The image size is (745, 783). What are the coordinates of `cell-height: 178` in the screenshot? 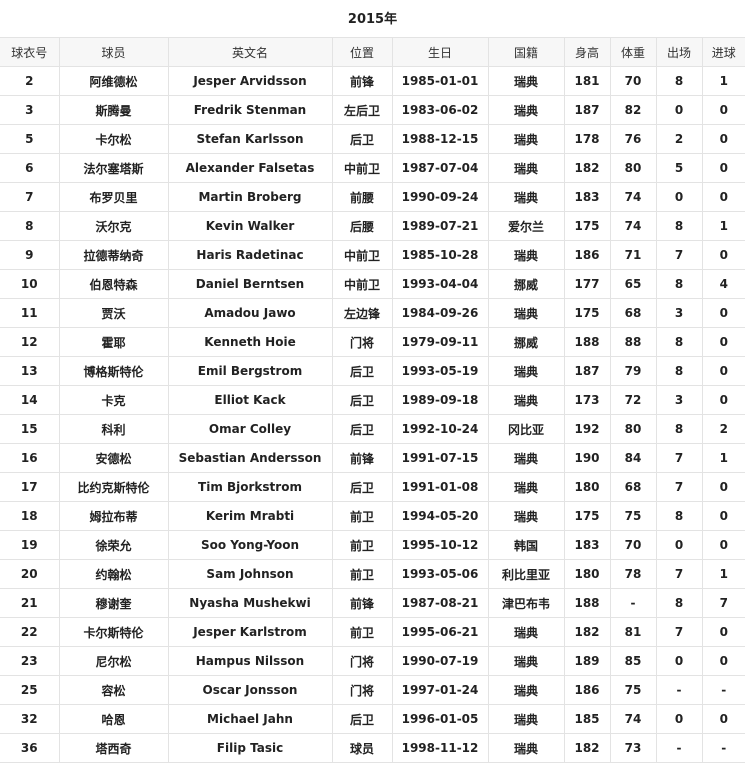 It's located at (587, 139).